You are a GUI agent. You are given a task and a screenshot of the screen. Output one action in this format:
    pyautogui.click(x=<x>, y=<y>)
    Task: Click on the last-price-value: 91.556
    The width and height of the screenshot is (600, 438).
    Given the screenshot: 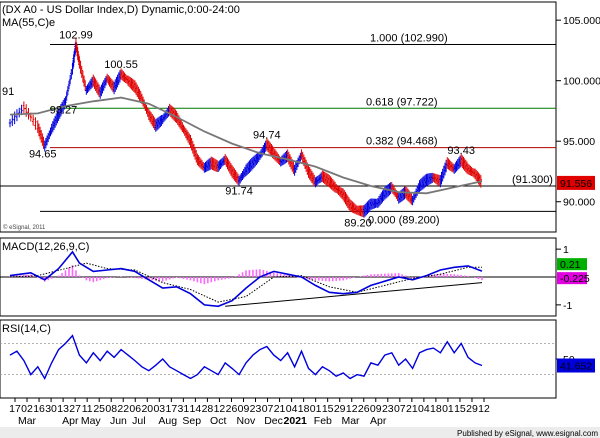 What is the action you would take?
    pyautogui.click(x=576, y=184)
    